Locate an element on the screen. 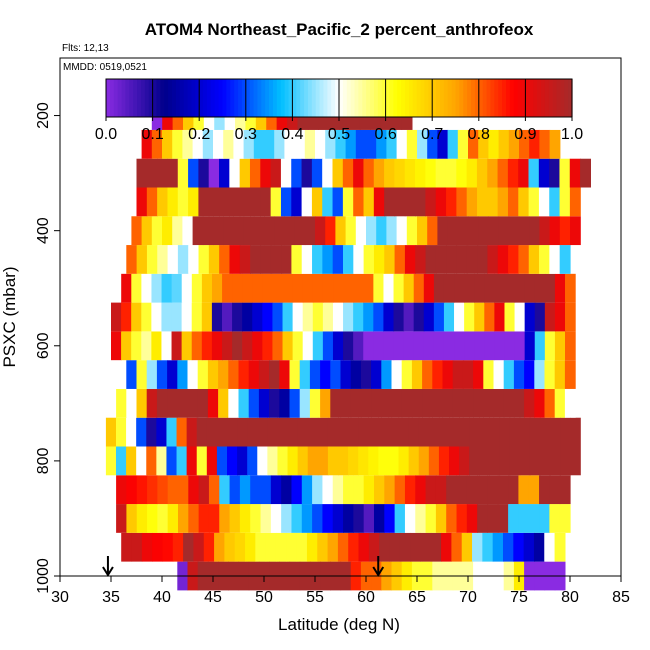  flights-label: Flts: 12,13 is located at coordinates (85, 48).